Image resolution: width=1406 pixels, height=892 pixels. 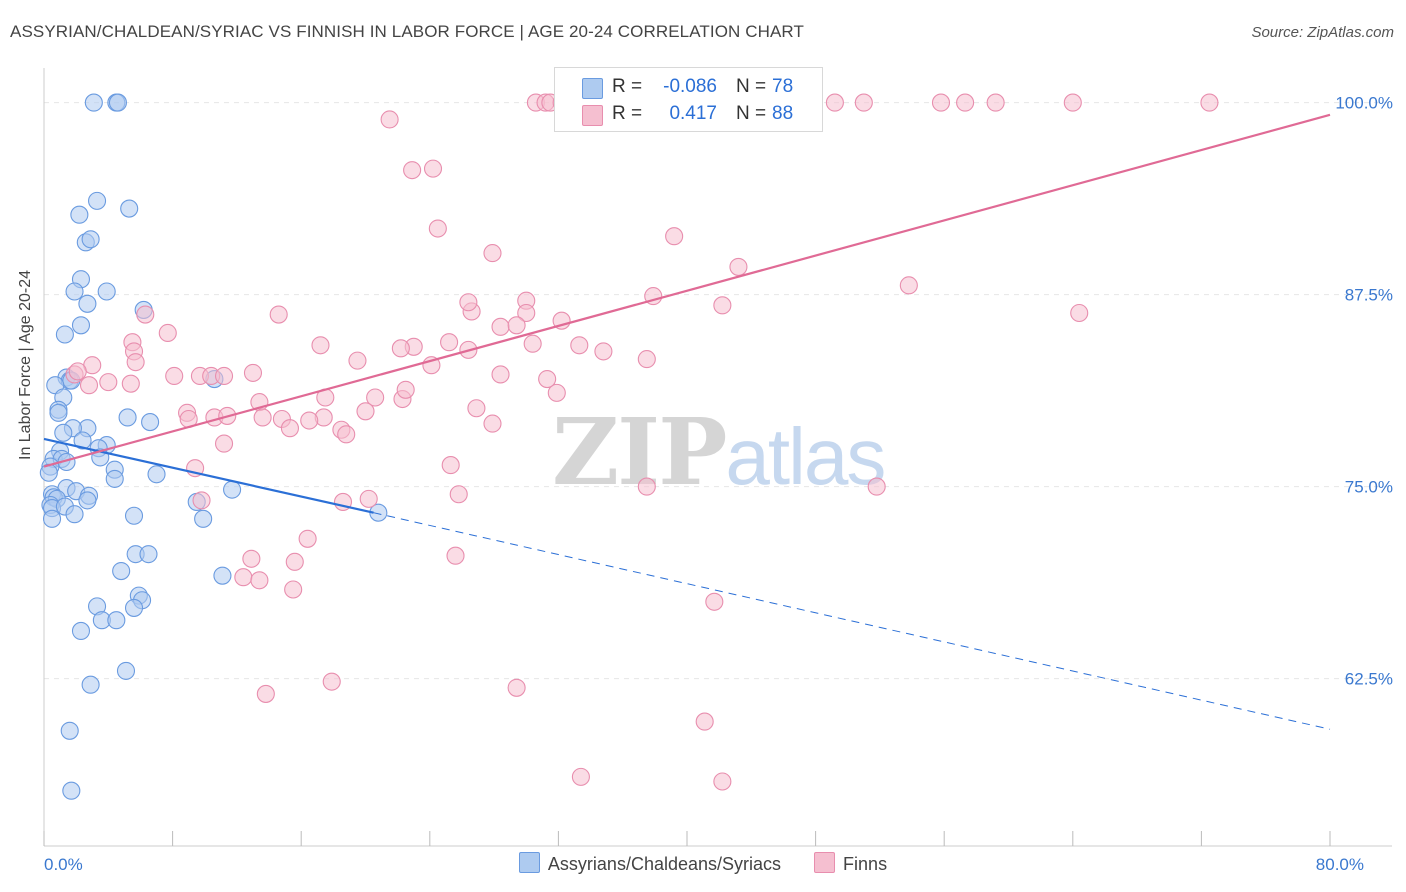 I want to click on x-tick-label: 80.0%, so click(x=1340, y=864).